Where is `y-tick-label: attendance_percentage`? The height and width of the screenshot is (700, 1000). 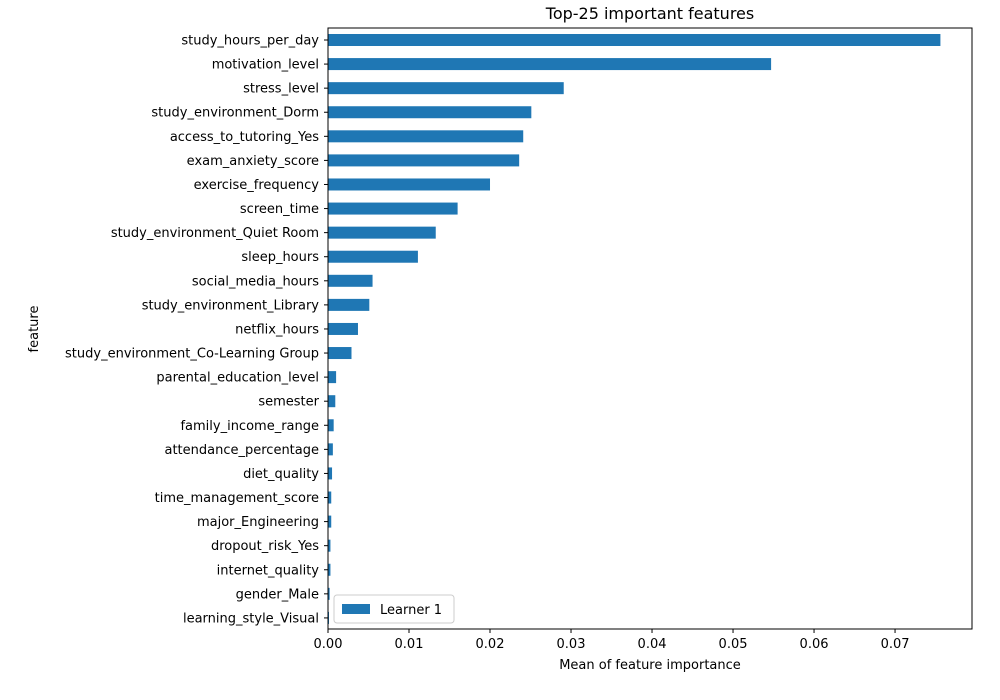
y-tick-label: attendance_percentage is located at coordinates (241, 450).